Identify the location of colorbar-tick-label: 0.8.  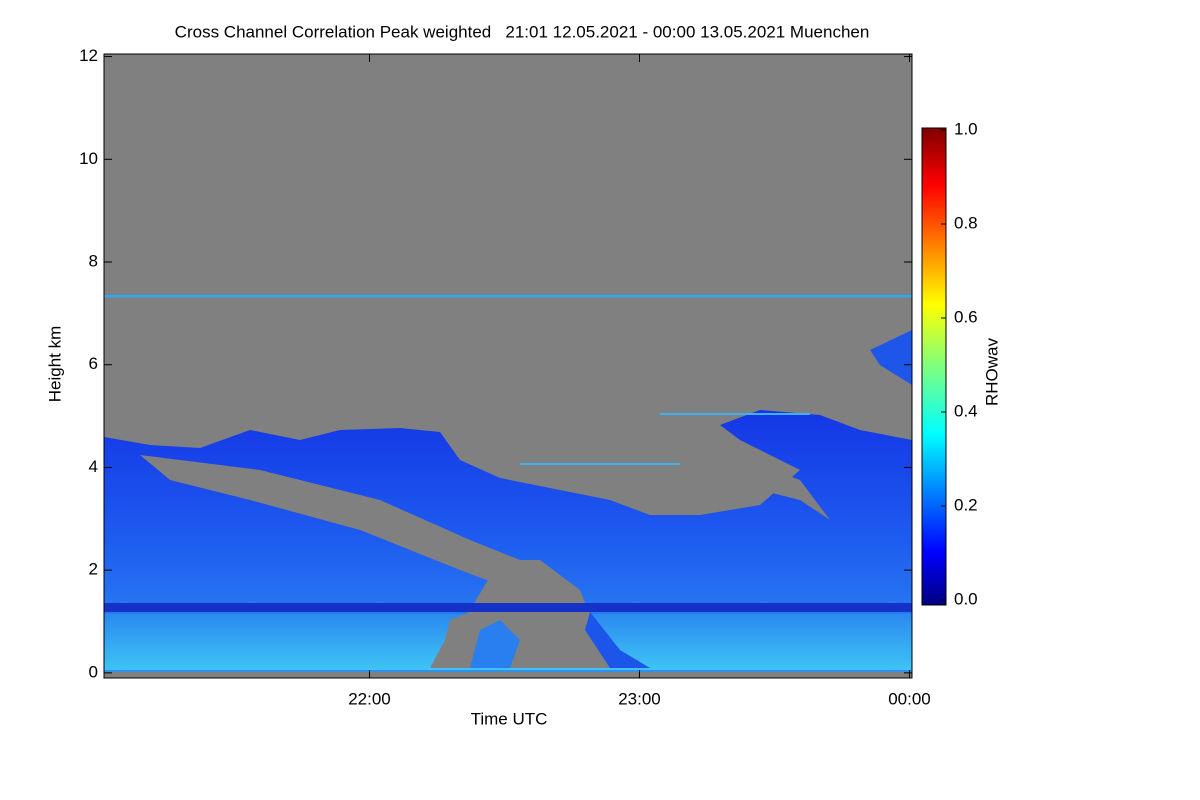
(966, 222).